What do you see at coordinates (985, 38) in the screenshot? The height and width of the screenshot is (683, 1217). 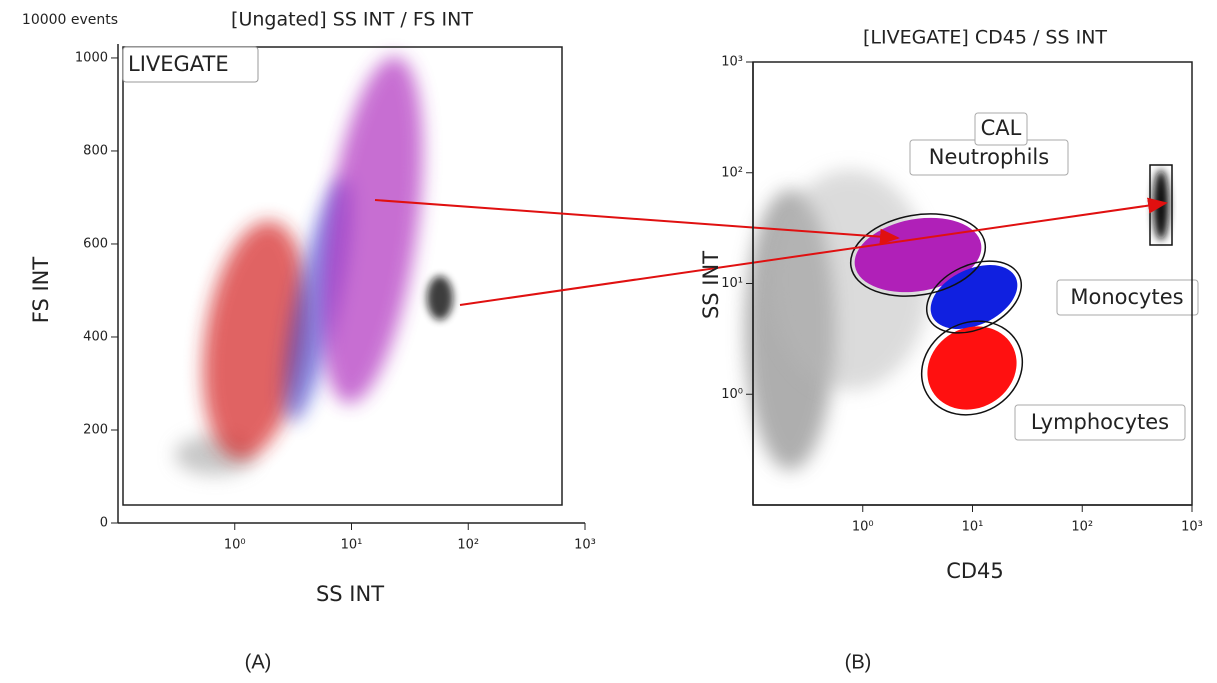 I see `chart-title: [LIVEGATE] CD45 / SS INT` at bounding box center [985, 38].